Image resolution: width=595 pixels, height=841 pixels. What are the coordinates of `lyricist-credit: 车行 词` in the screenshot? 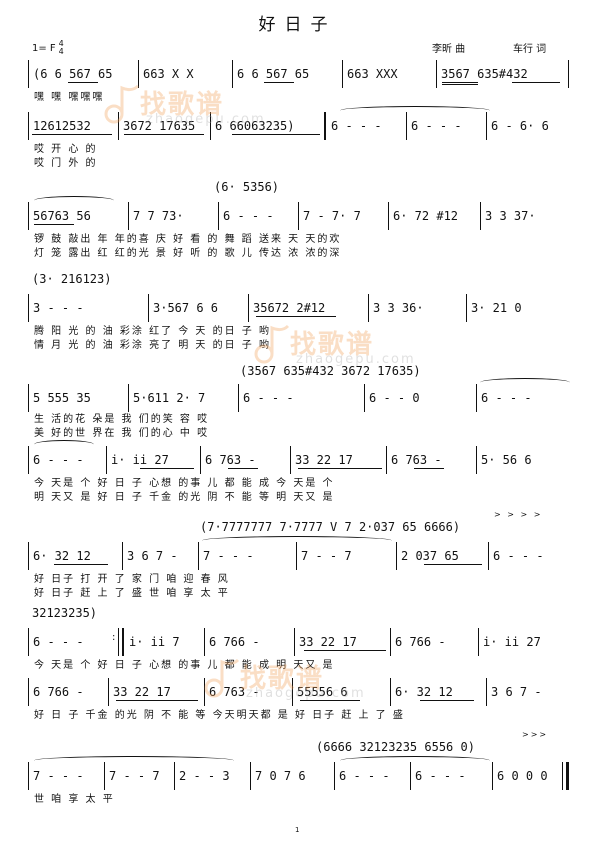 It's located at (530, 49).